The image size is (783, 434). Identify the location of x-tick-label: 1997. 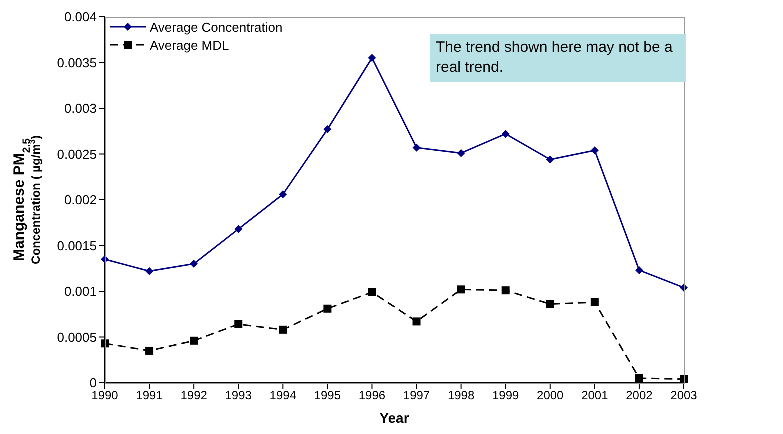
(416, 395).